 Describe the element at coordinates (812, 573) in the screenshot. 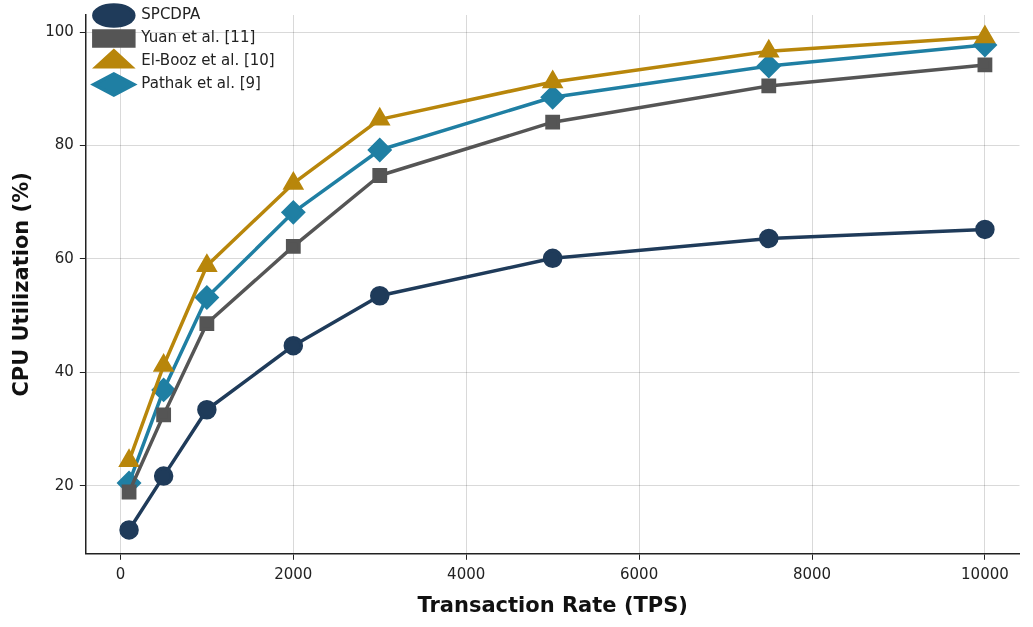

I see `x-tick-label: 8000` at that location.